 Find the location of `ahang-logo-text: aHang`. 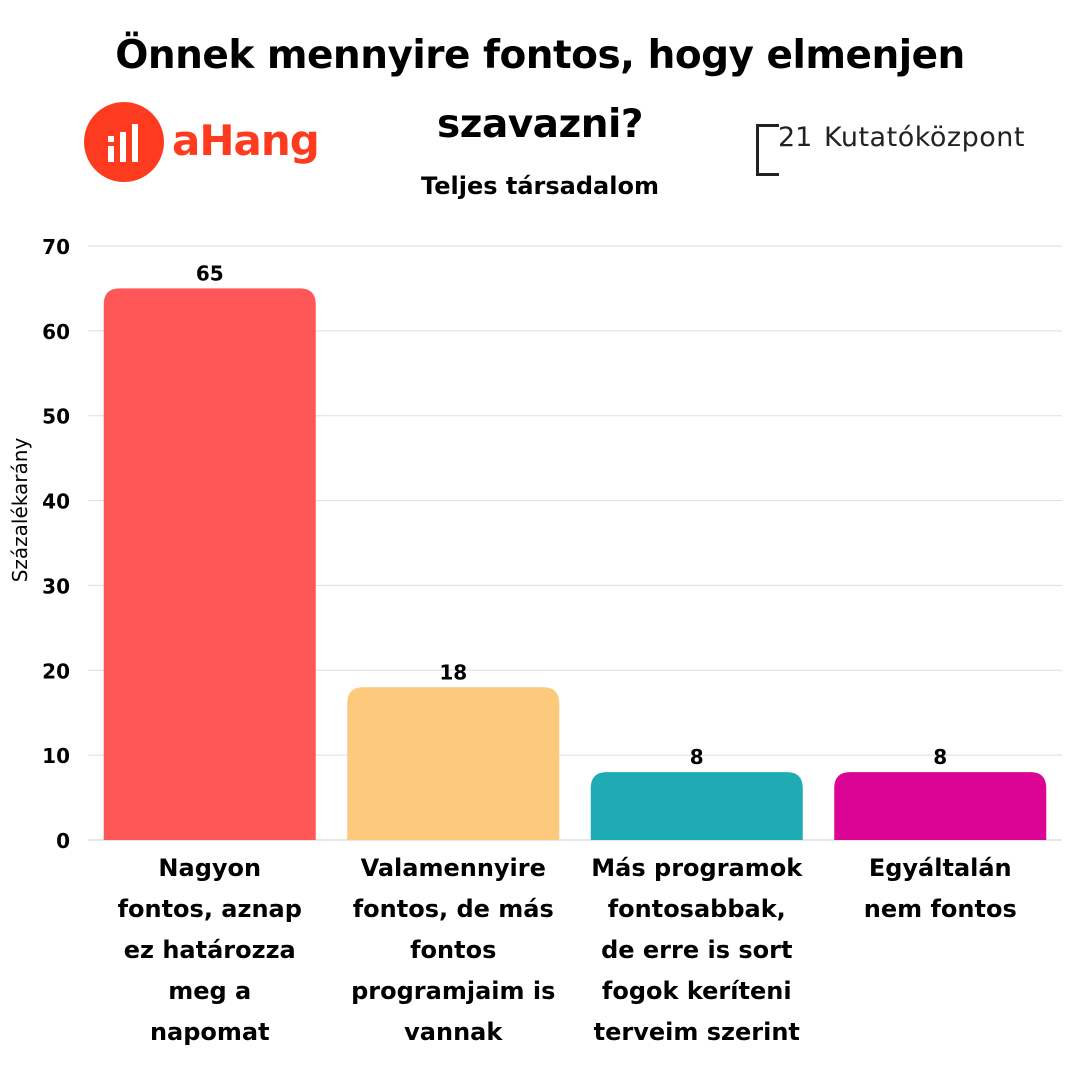

ahang-logo-text: aHang is located at coordinates (246, 140).